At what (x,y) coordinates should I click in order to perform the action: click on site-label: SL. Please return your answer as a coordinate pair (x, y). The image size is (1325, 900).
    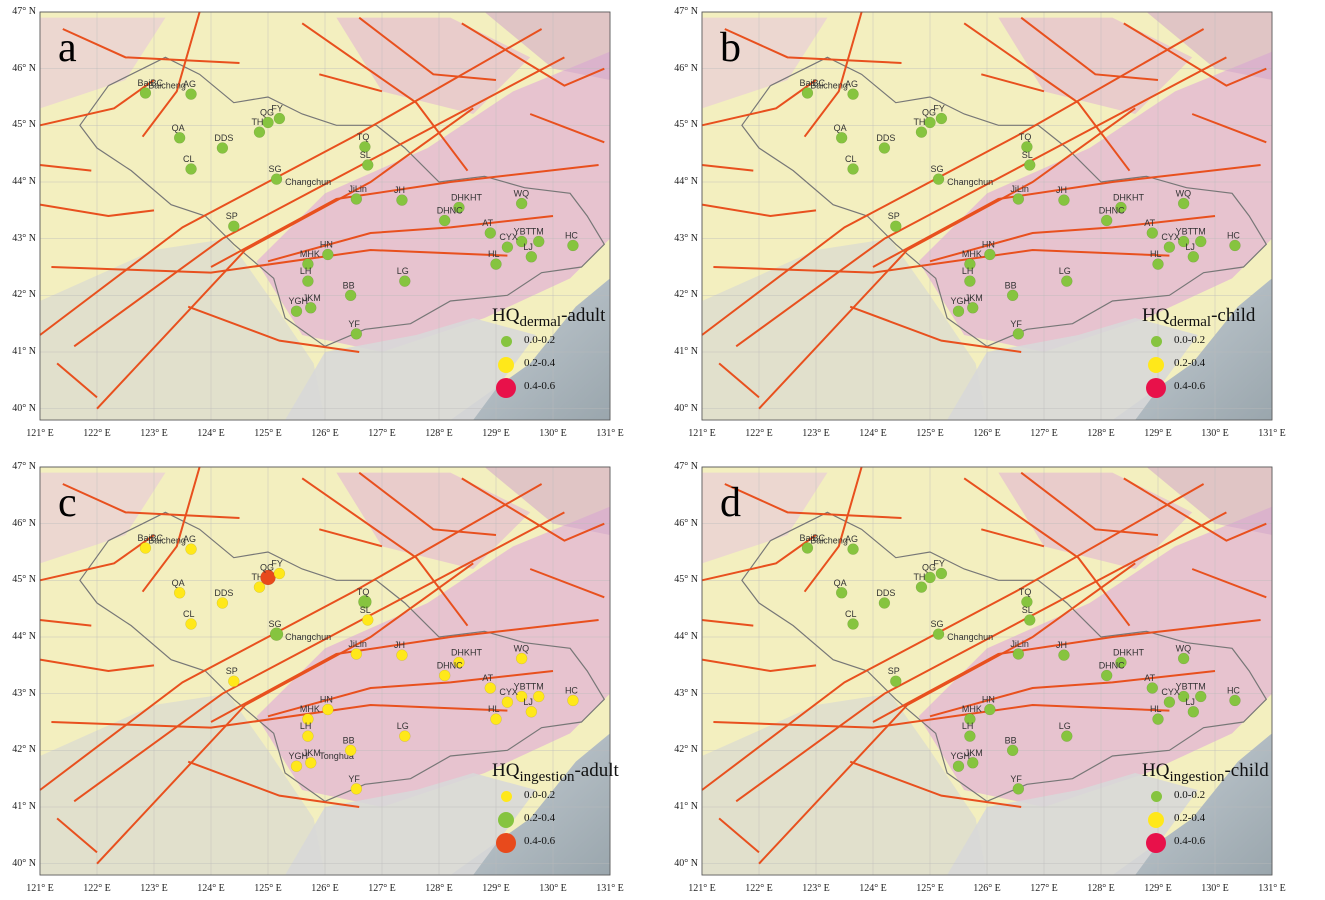
    Looking at the image, I should click on (1027, 155).